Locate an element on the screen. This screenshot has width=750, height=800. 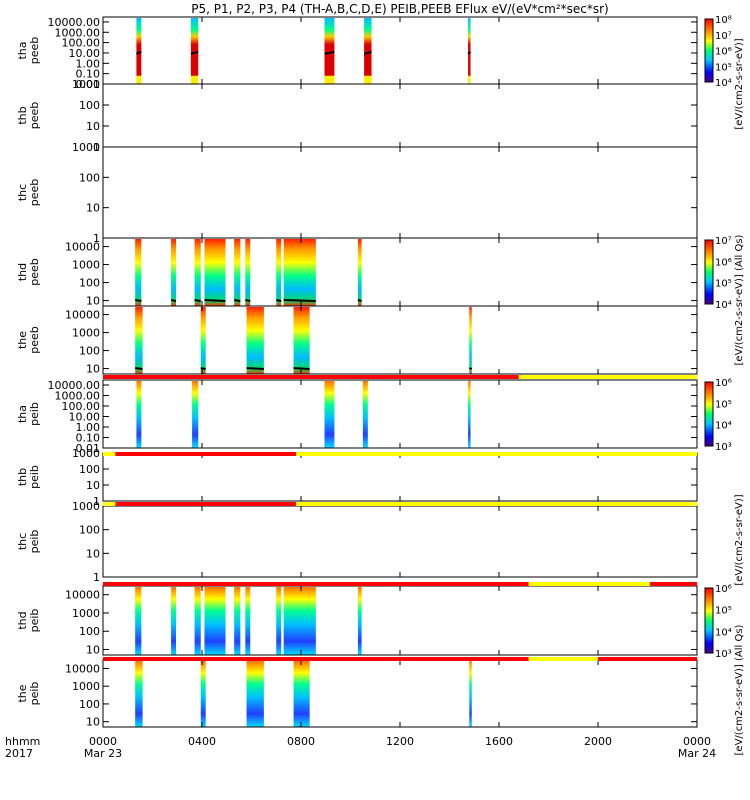
panel-label-thb_peeb: thbpeeb is located at coordinates (28, 116).